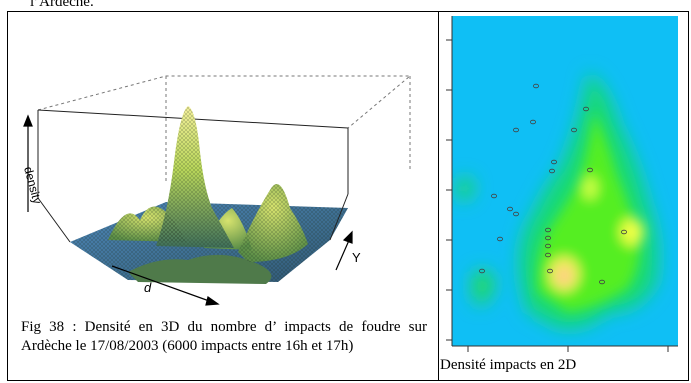 This screenshot has width=691, height=383. What do you see at coordinates (483, 288) in the screenshot?
I see `heat-region-southwest` at bounding box center [483, 288].